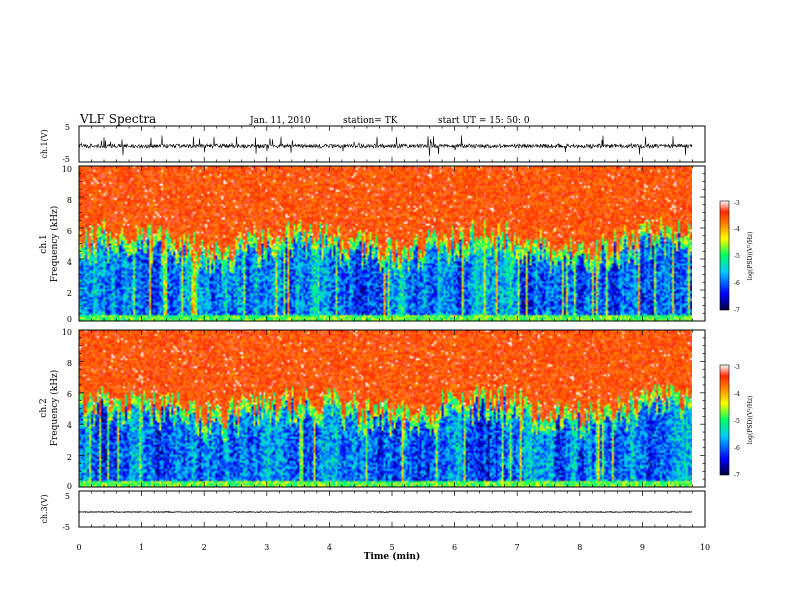  I want to click on cb2-label: log(PSD)(V²/Hz), so click(750, 420).